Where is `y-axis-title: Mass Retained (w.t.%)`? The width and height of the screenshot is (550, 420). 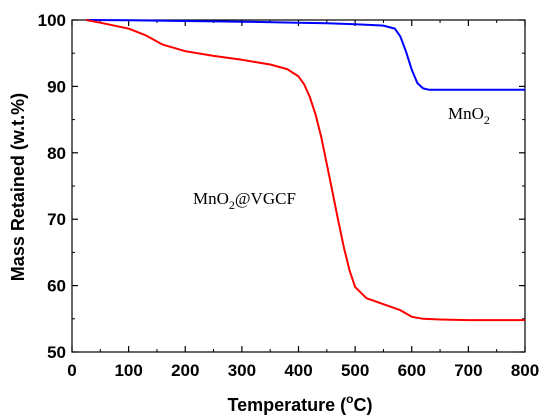
y-axis-title: Mass Retained (w.t.%) is located at coordinates (18, 187).